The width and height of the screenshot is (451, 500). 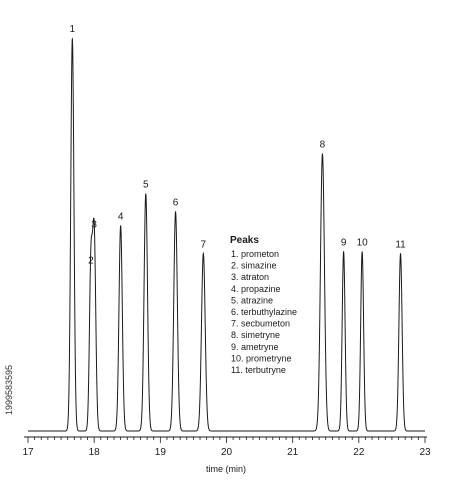 What do you see at coordinates (252, 300) in the screenshot?
I see `legend-item: 5. atrazine` at bounding box center [252, 300].